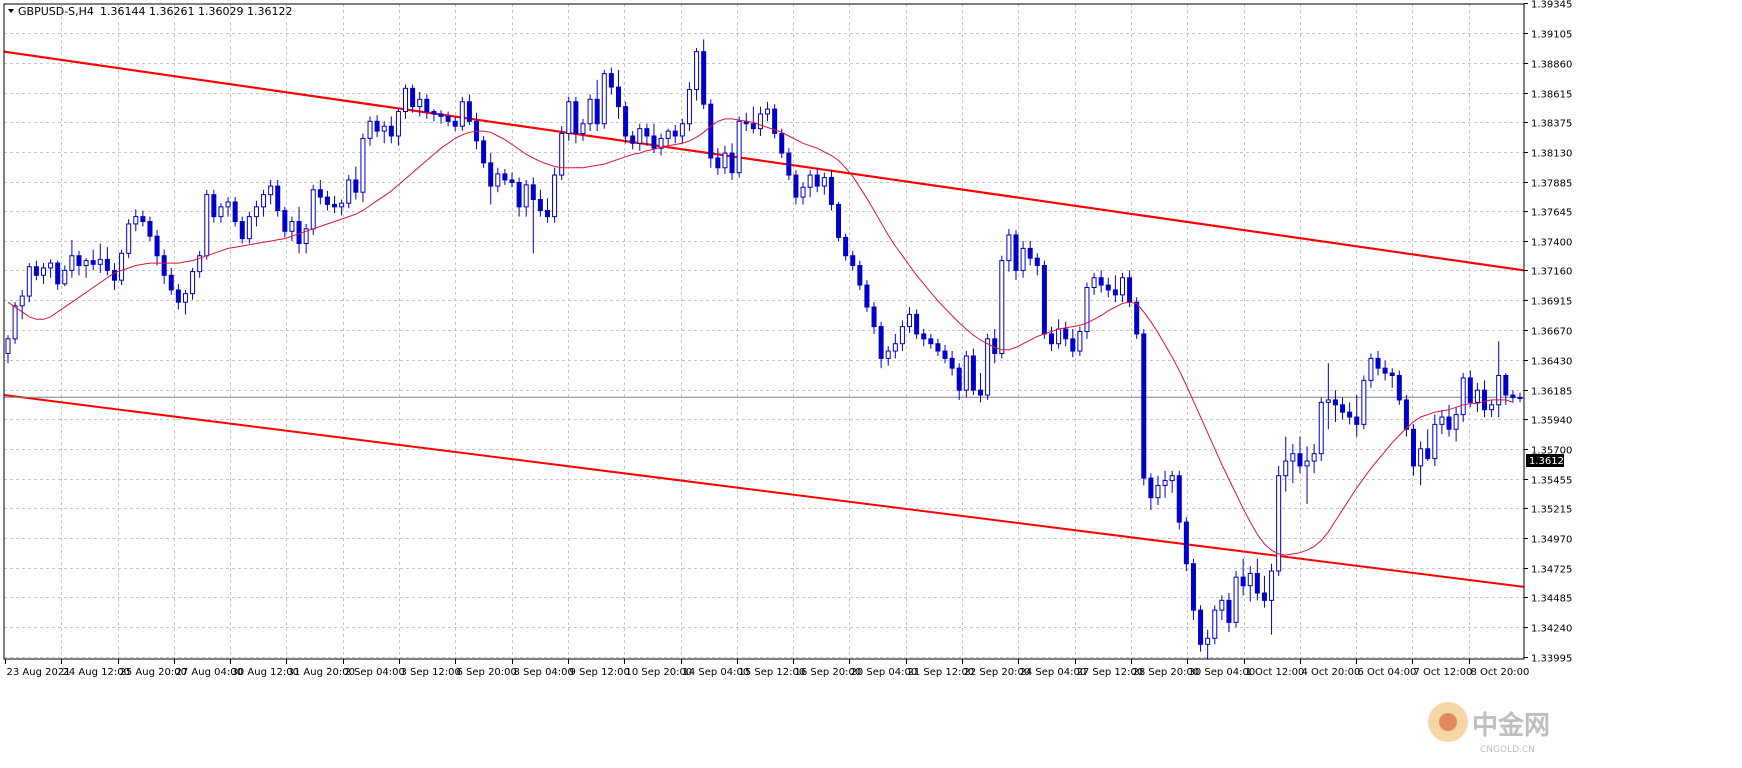 Image resolution: width=1742 pixels, height=768 pixels. What do you see at coordinates (1551, 451) in the screenshot?
I see `y-tick-label: 1.35700` at bounding box center [1551, 451].